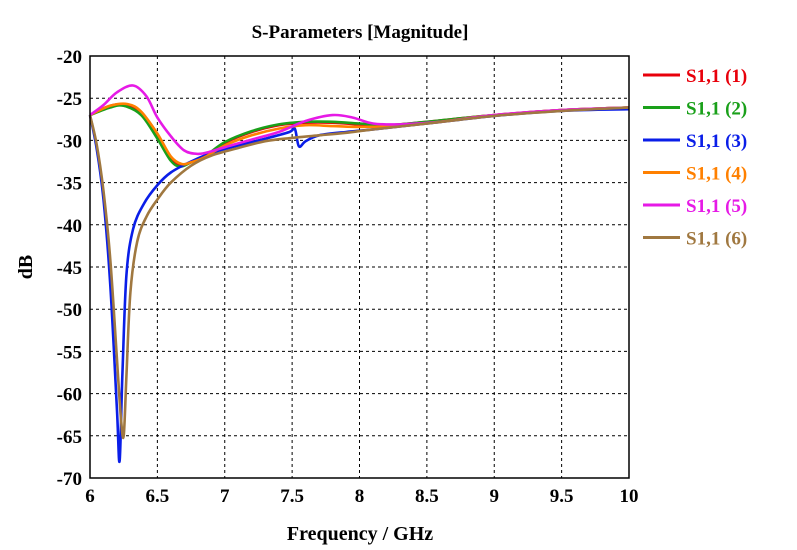 The height and width of the screenshot is (550, 797). What do you see at coordinates (716, 239) in the screenshot?
I see `legend-label-6: S1,1 (6)` at bounding box center [716, 239].